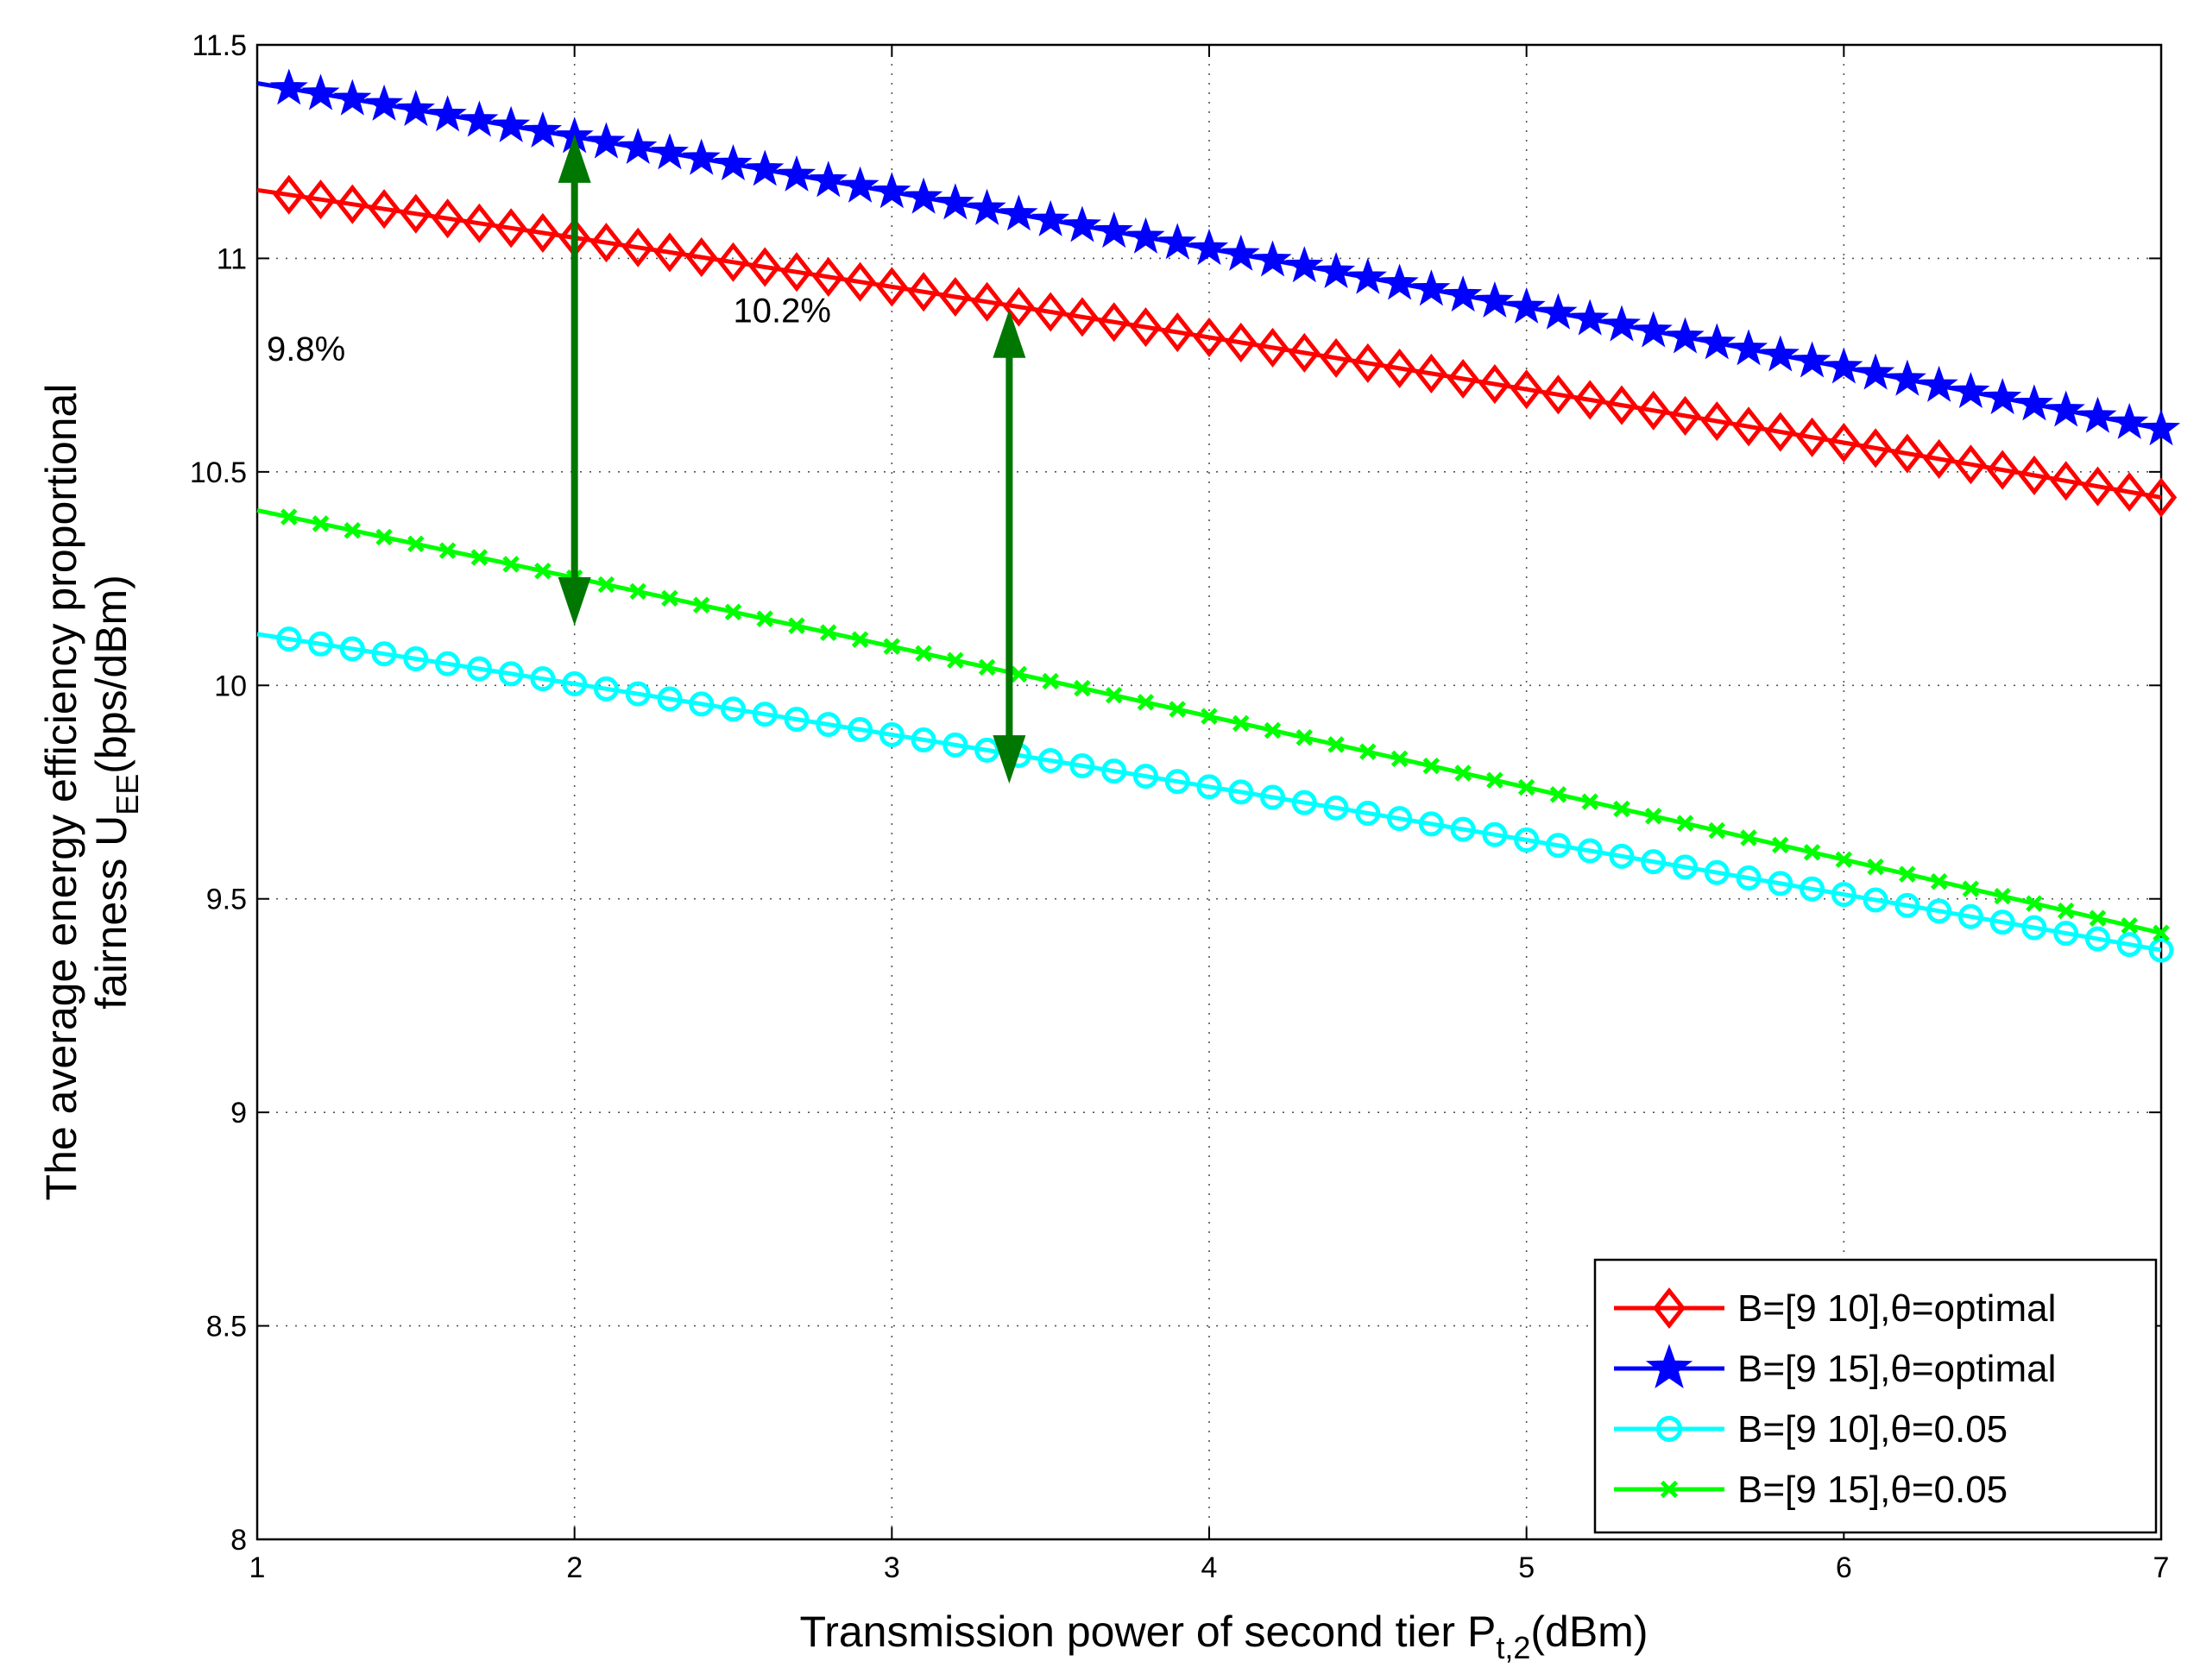 This screenshot has width=2200, height=1680. Describe the element at coordinates (1897, 1369) in the screenshot. I see `legend-label: B=[9 15],θ=optimal` at that location.